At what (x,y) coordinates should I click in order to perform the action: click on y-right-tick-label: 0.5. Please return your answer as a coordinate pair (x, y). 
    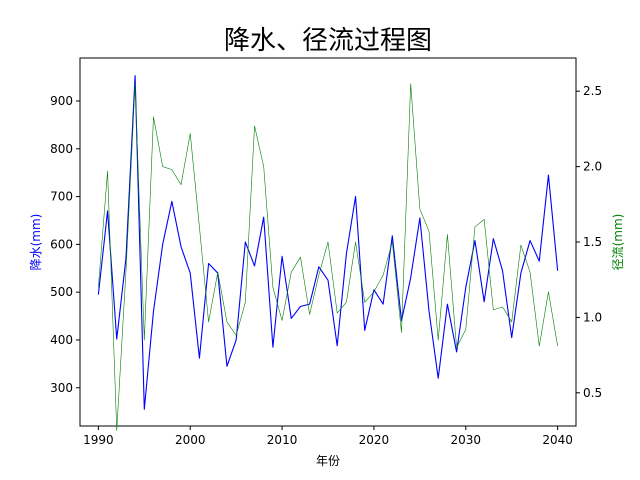
    Looking at the image, I should click on (592, 393).